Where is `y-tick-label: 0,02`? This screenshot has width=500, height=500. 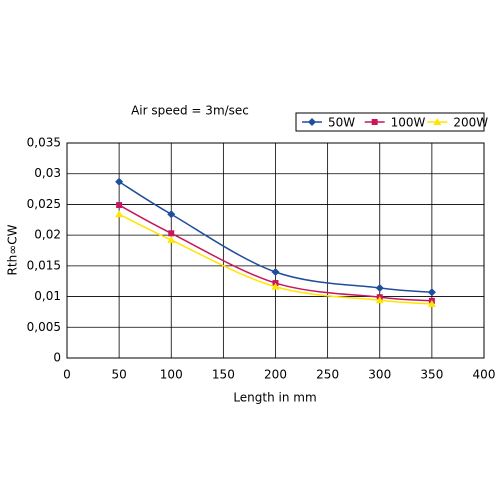
y-tick-label: 0,02 is located at coordinates (47, 235).